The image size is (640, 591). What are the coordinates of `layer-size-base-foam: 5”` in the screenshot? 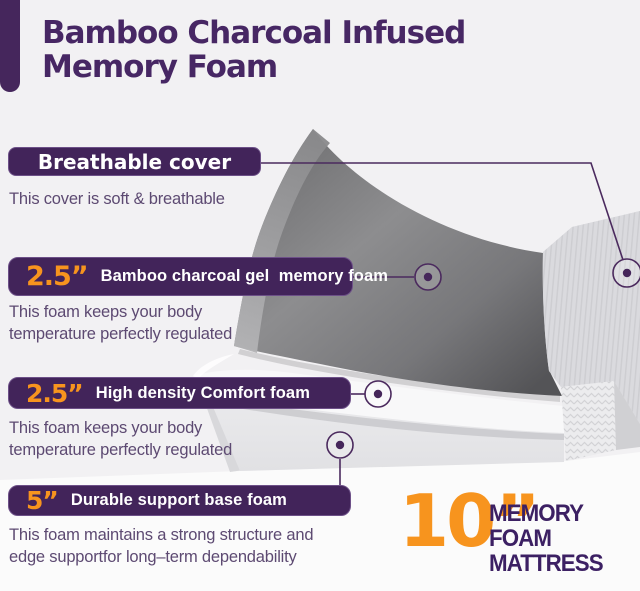 It's located at (42, 500).